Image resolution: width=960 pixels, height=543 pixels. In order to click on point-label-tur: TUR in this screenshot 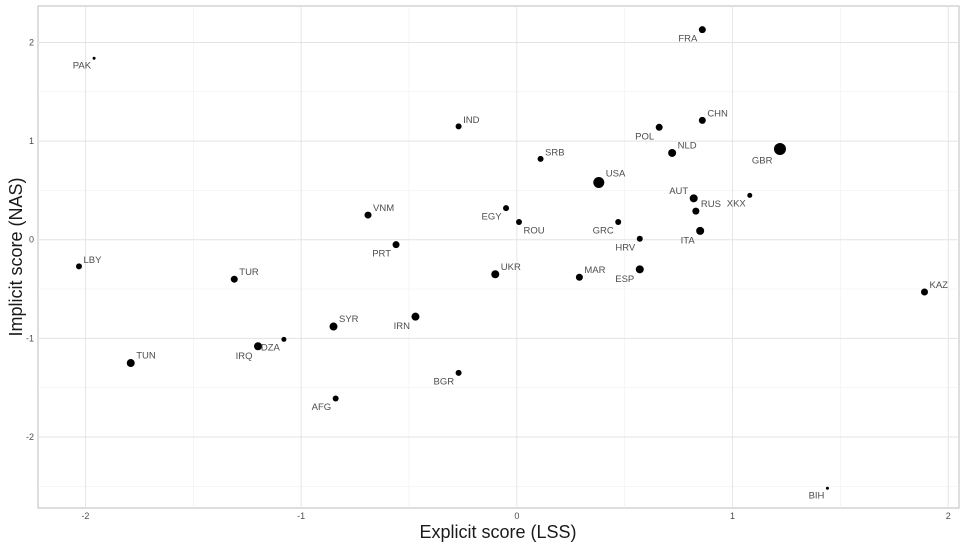, I will do `click(249, 272)`.